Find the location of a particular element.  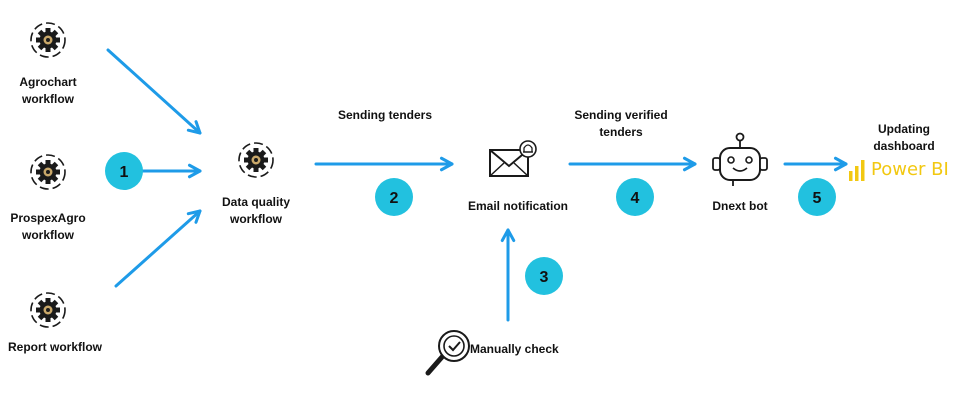

step-badge-3: 3 is located at coordinates (544, 276).